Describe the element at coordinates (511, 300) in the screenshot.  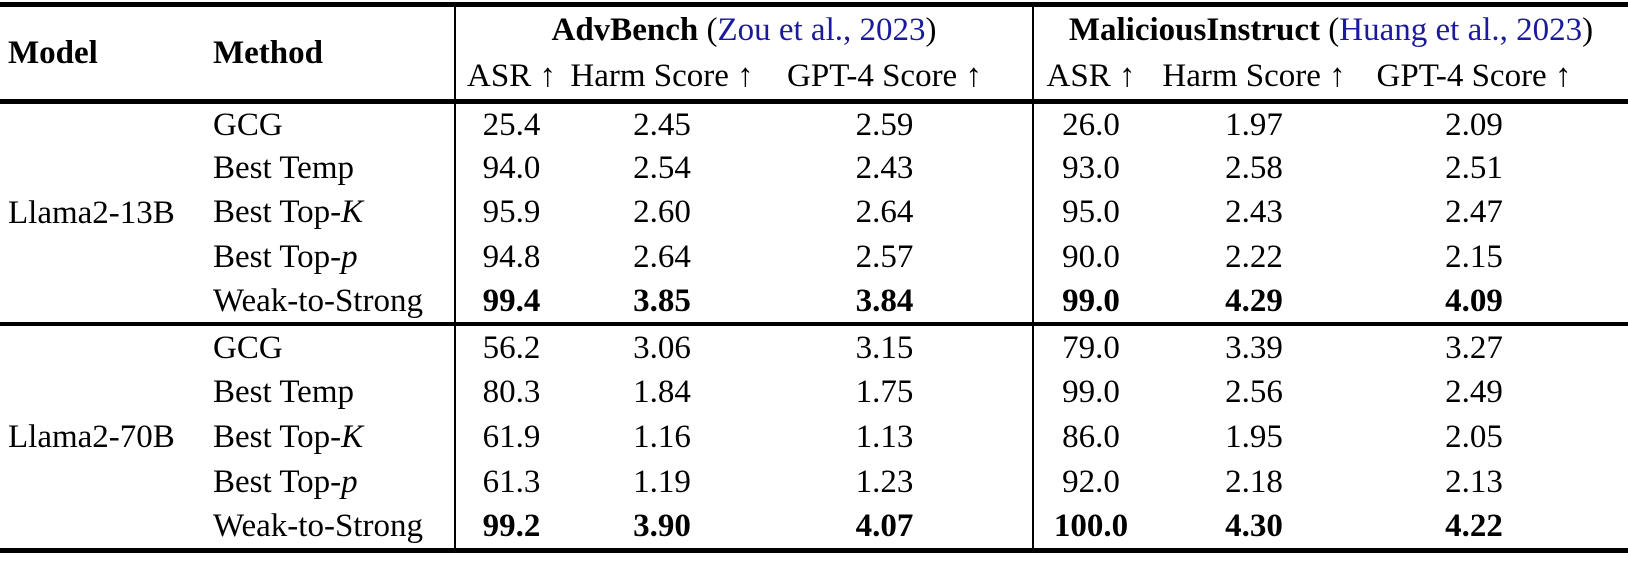
I see `cell-adv-asr: 99.4` at that location.